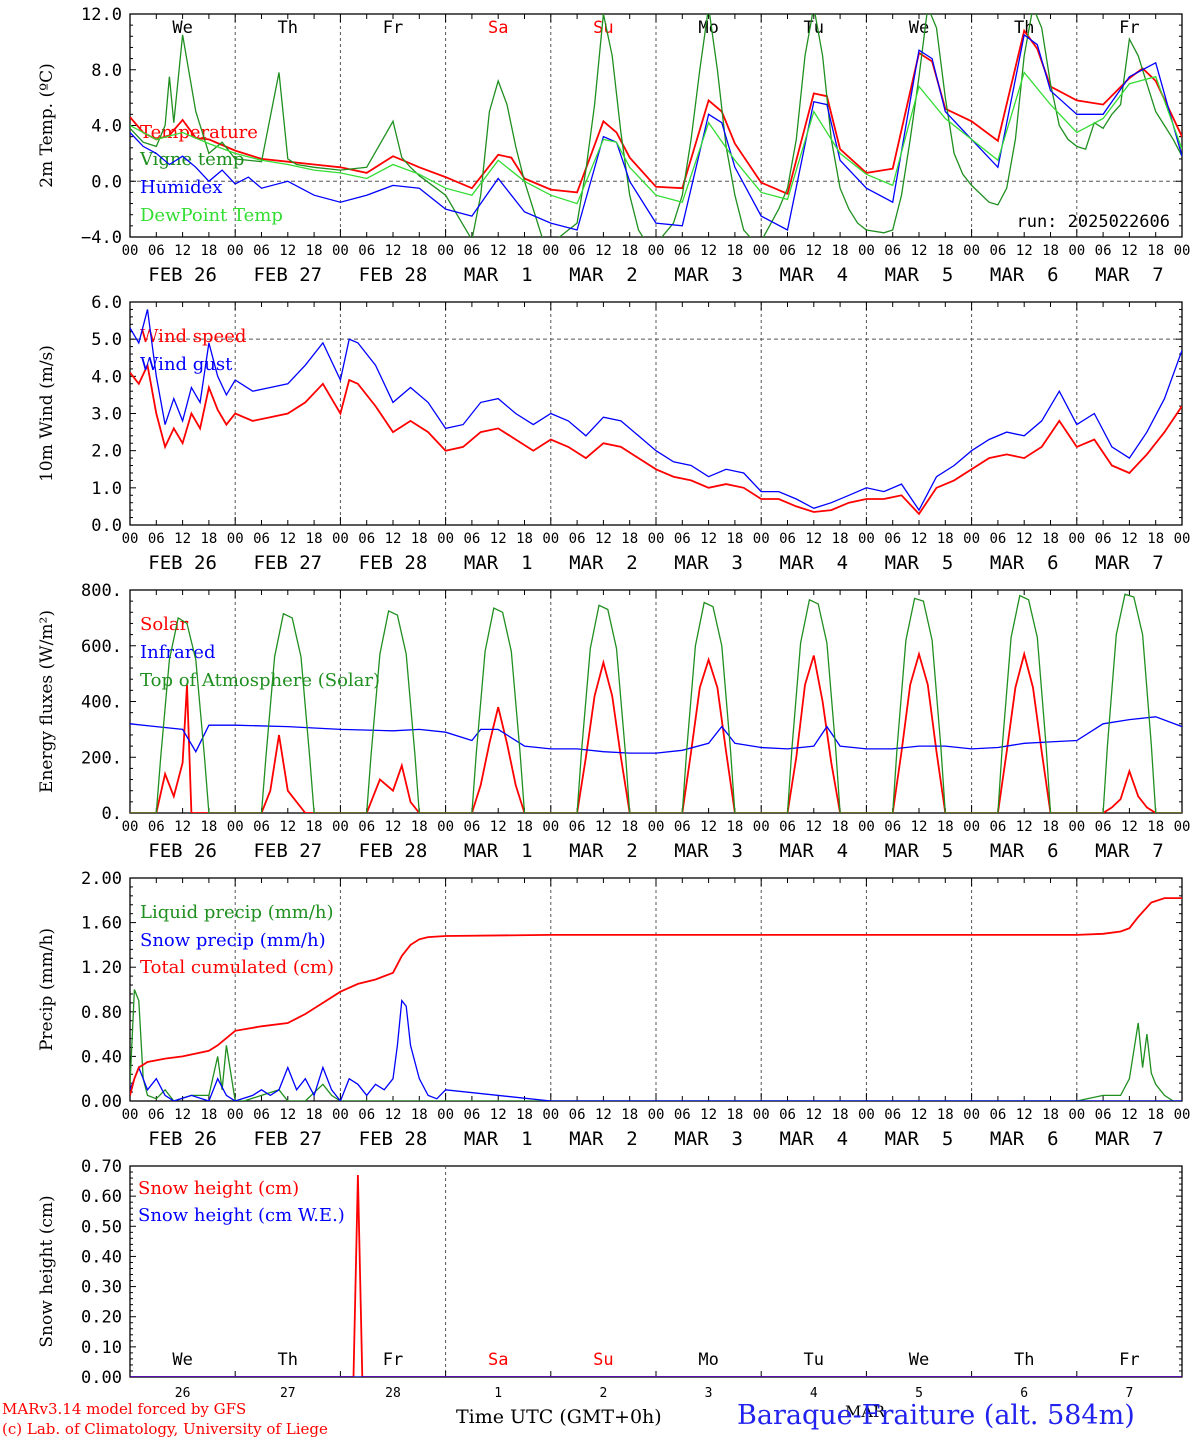 This screenshot has height=1440, width=1194. I want to click on date-label: MAR 6, so click(1024, 563).